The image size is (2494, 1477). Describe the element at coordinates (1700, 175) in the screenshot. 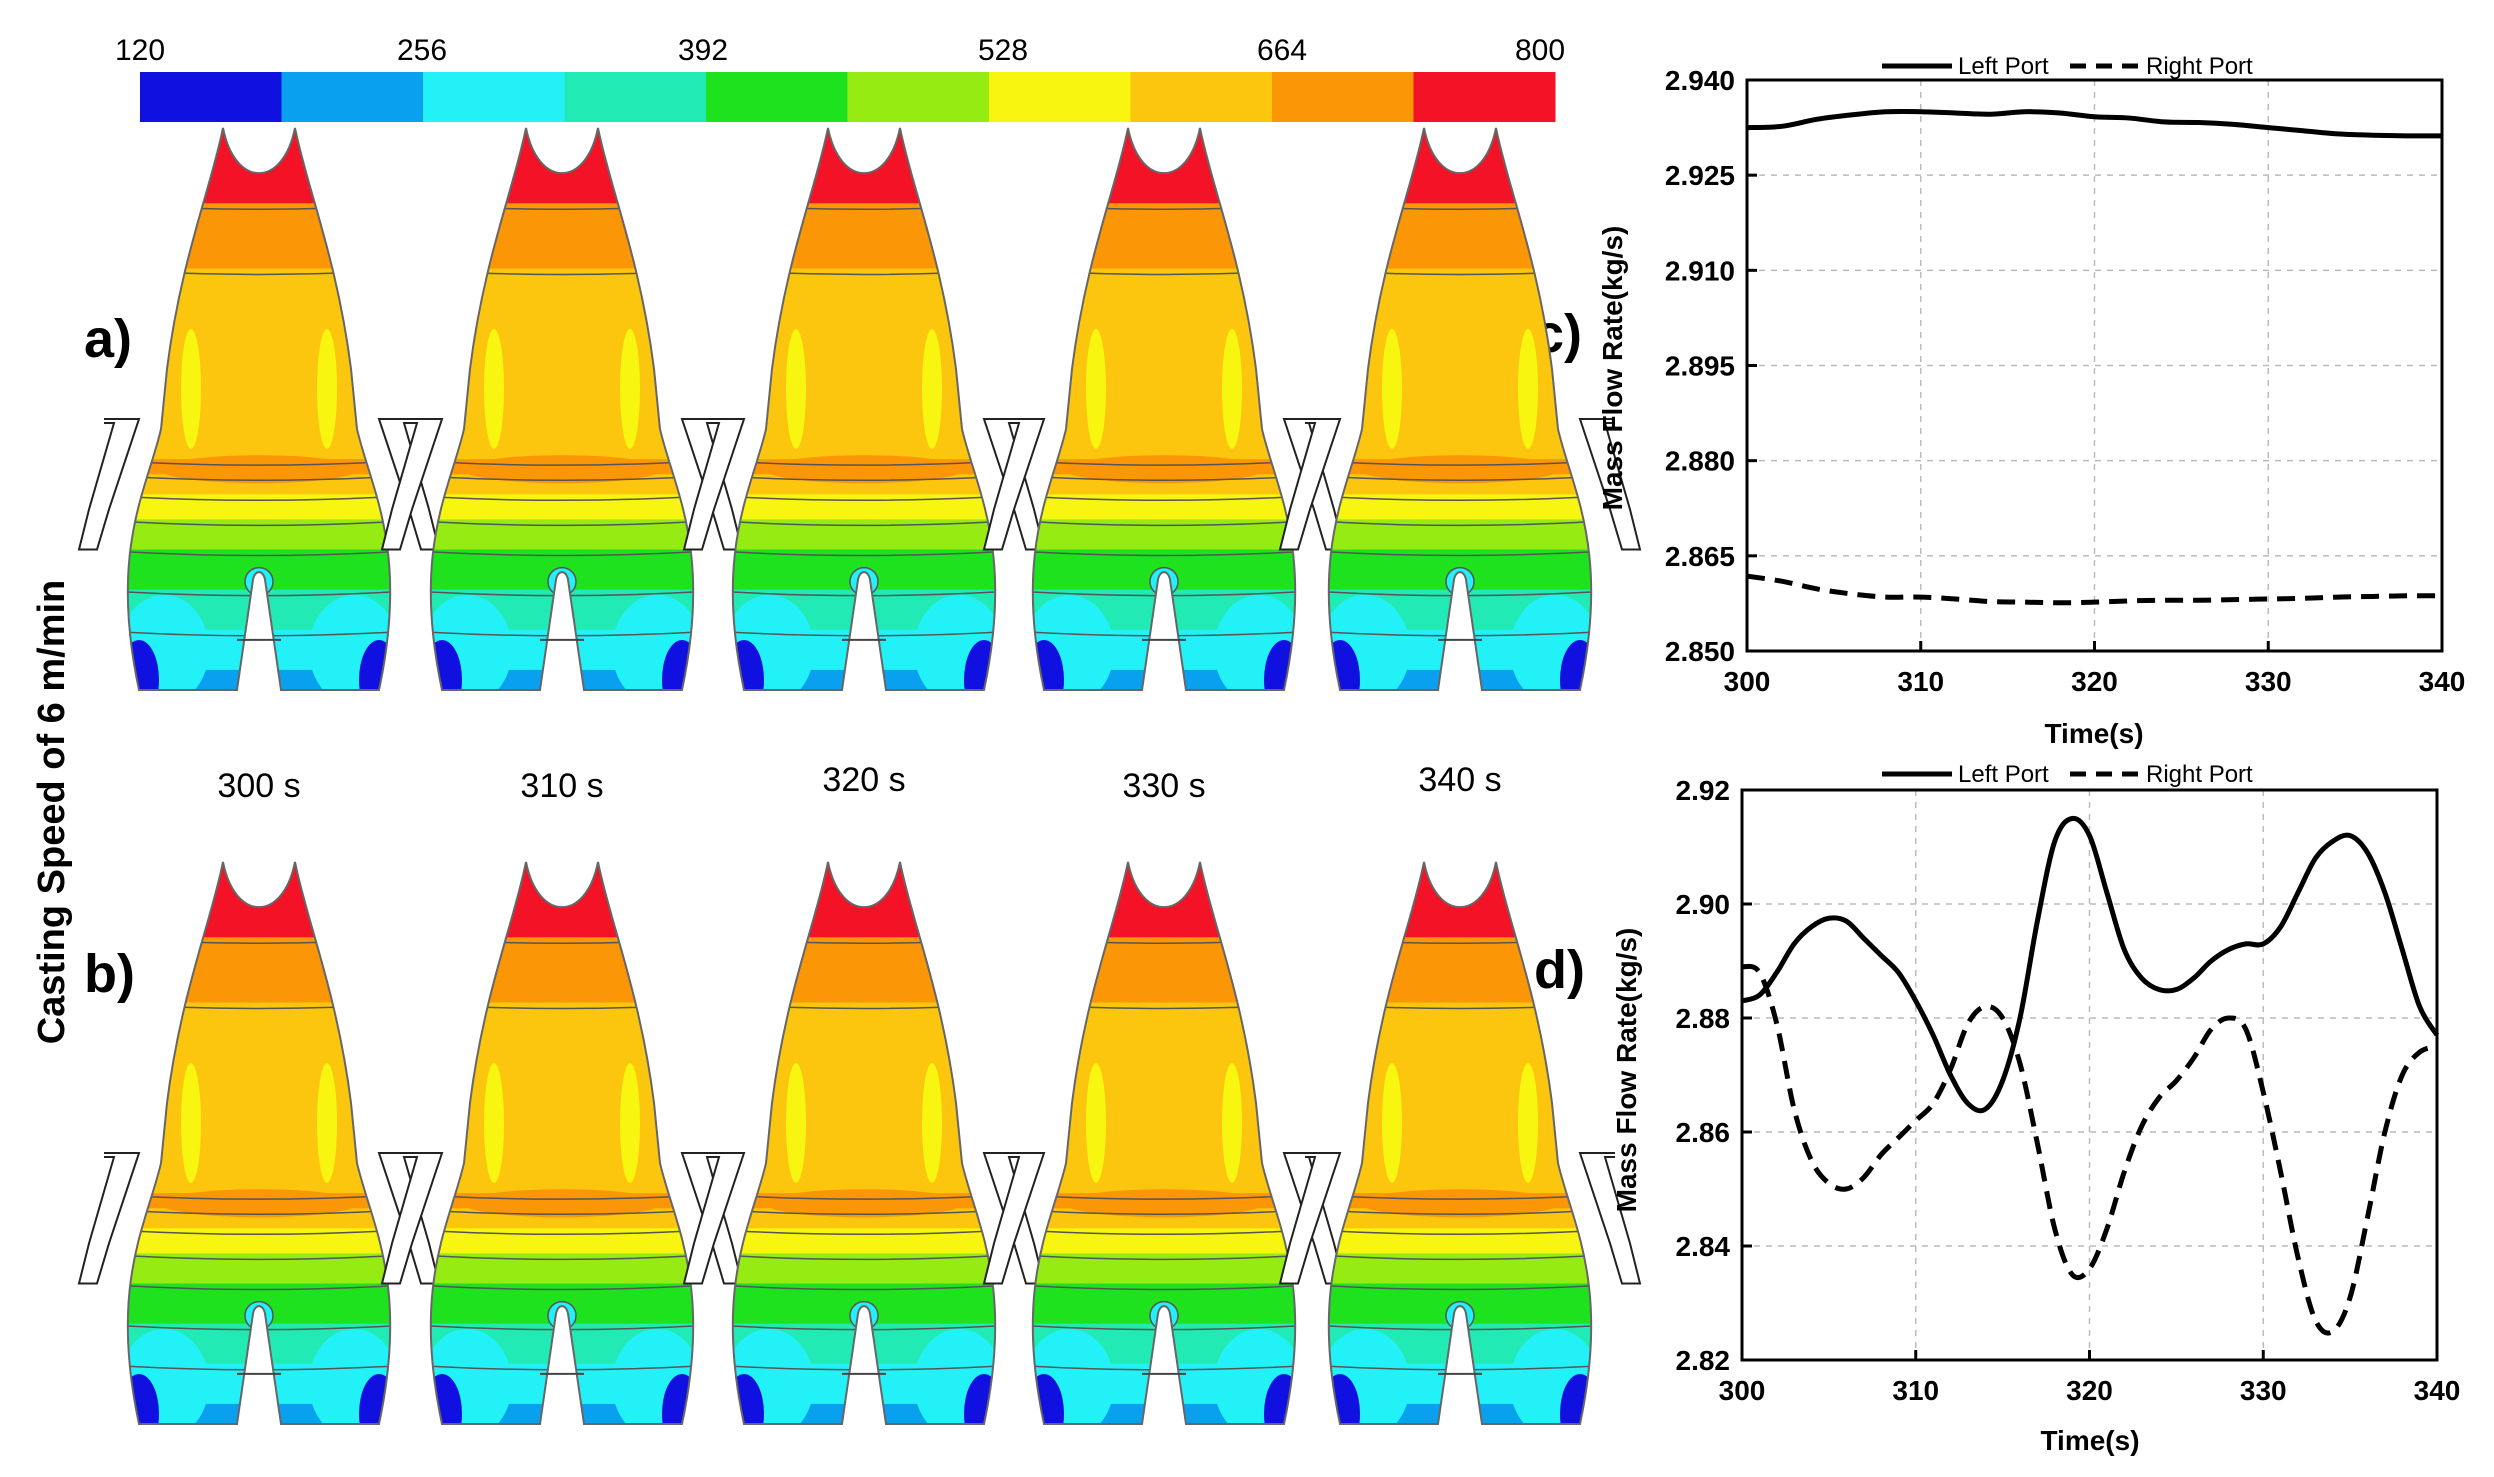

I see `chart-c-y-tick-2.925: 2.925` at that location.